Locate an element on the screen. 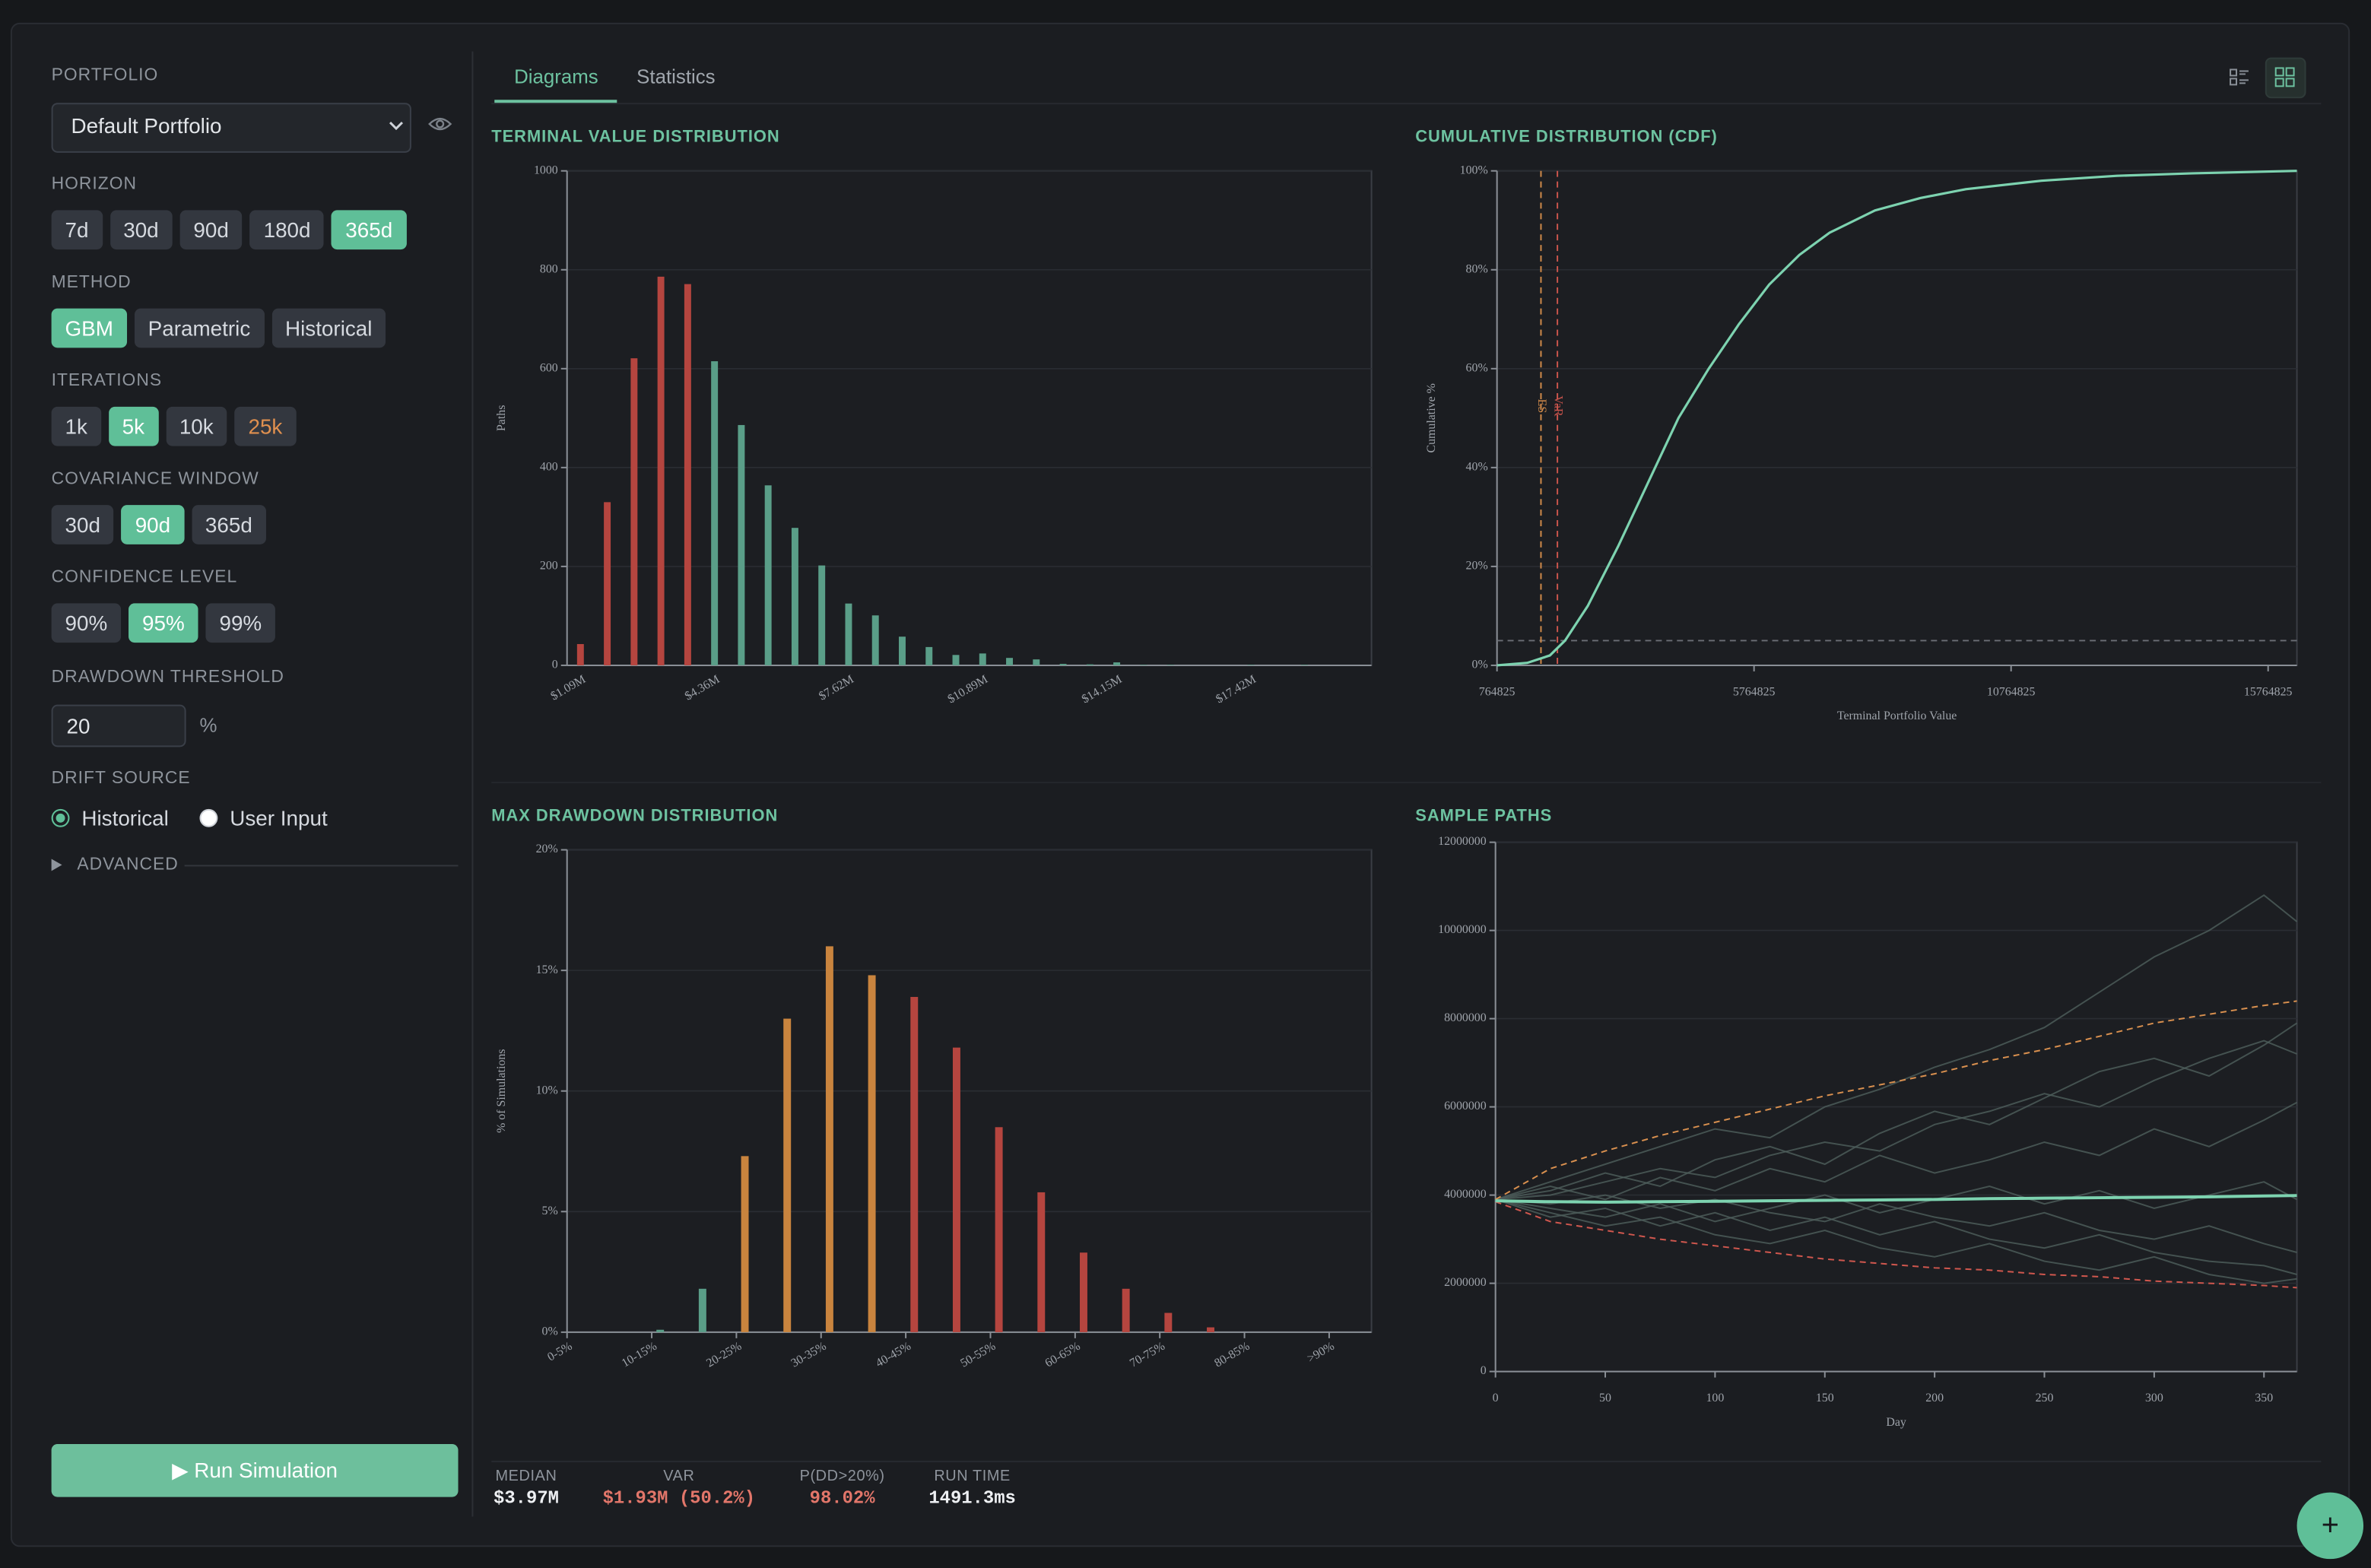  x-tick-label: $10.89M is located at coordinates (967, 690).